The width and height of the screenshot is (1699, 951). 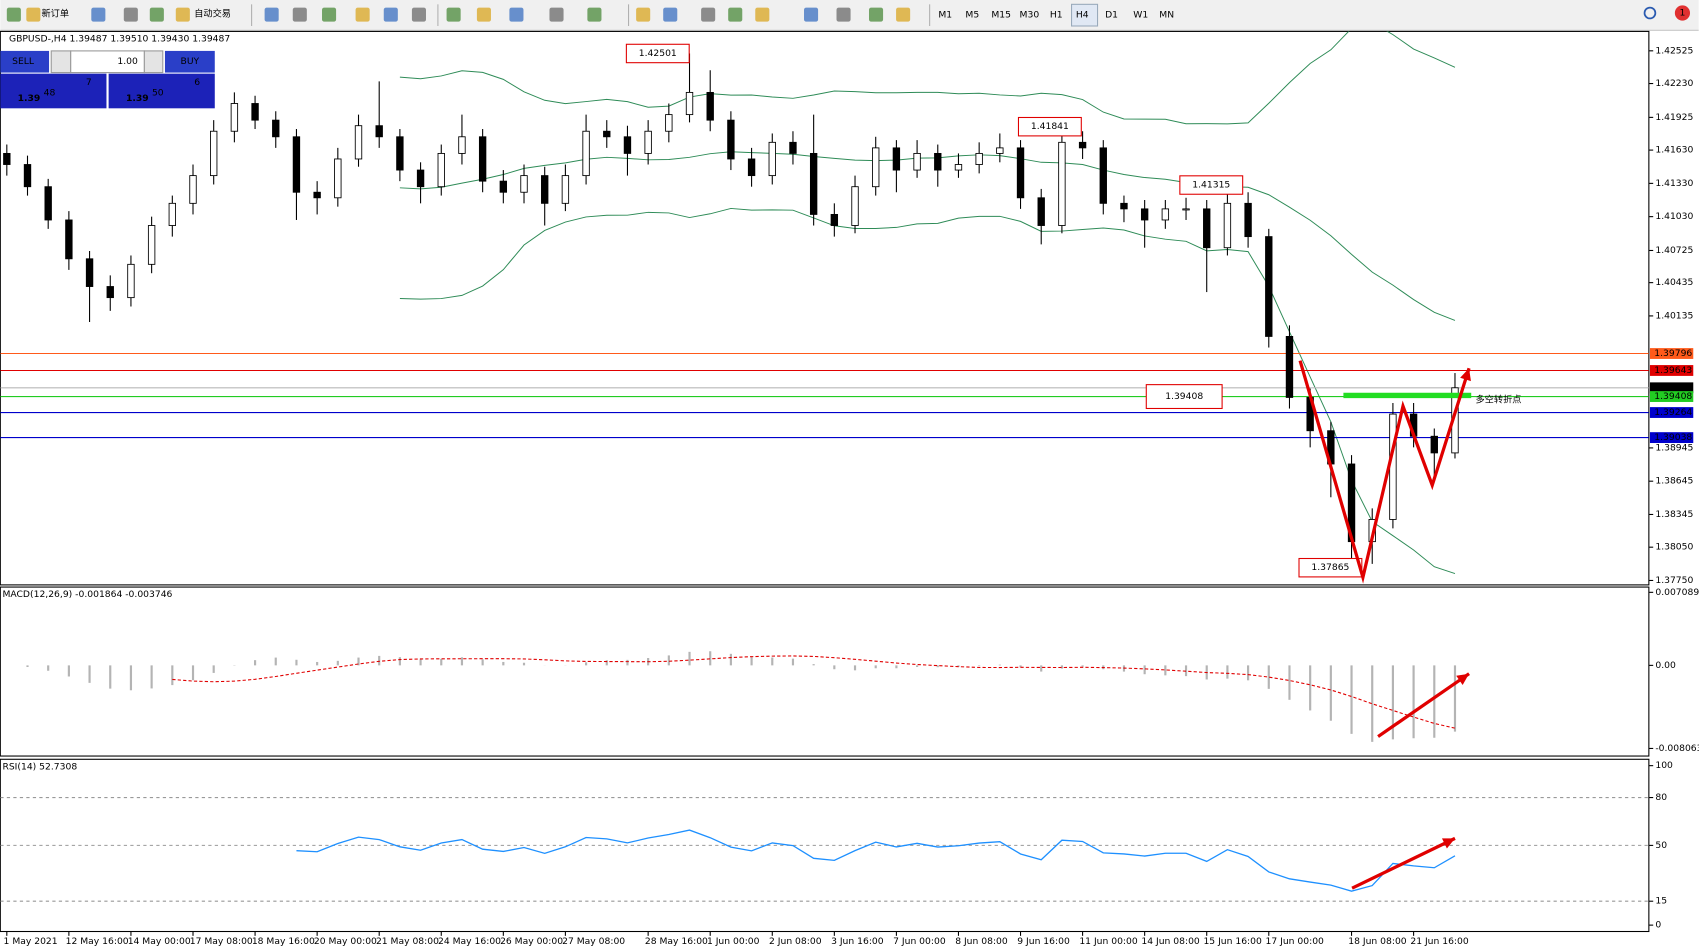 I want to click on timeframe-button: W1, so click(x=1140, y=15).